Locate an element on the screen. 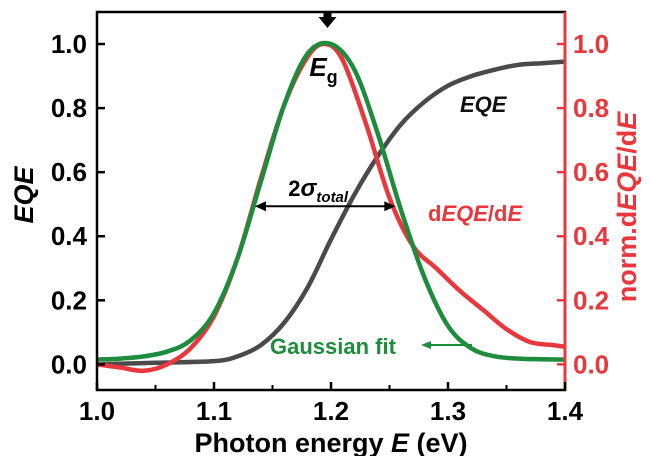 This screenshot has width=649, height=456. y-left-tick-label: 0.4 is located at coordinates (69, 236).